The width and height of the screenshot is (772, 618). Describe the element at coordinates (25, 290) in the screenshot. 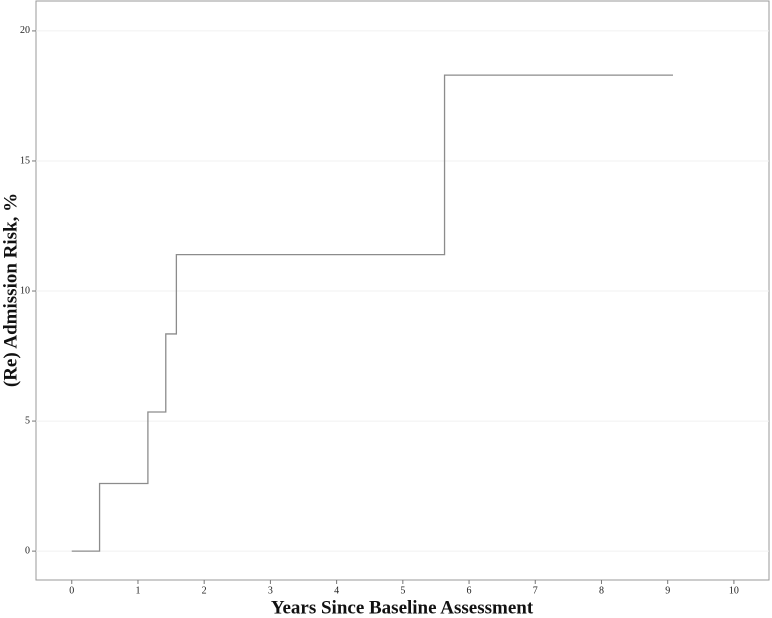

I see `y-tick-label: 10` at that location.